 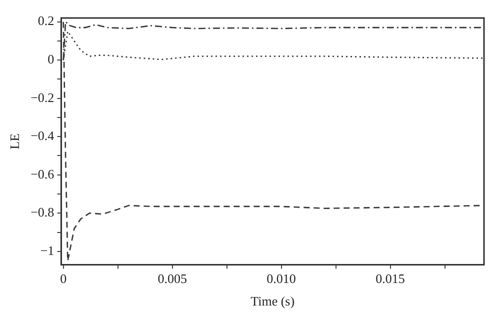 What do you see at coordinates (14, 141) in the screenshot?
I see `y-axis-title: LE` at bounding box center [14, 141].